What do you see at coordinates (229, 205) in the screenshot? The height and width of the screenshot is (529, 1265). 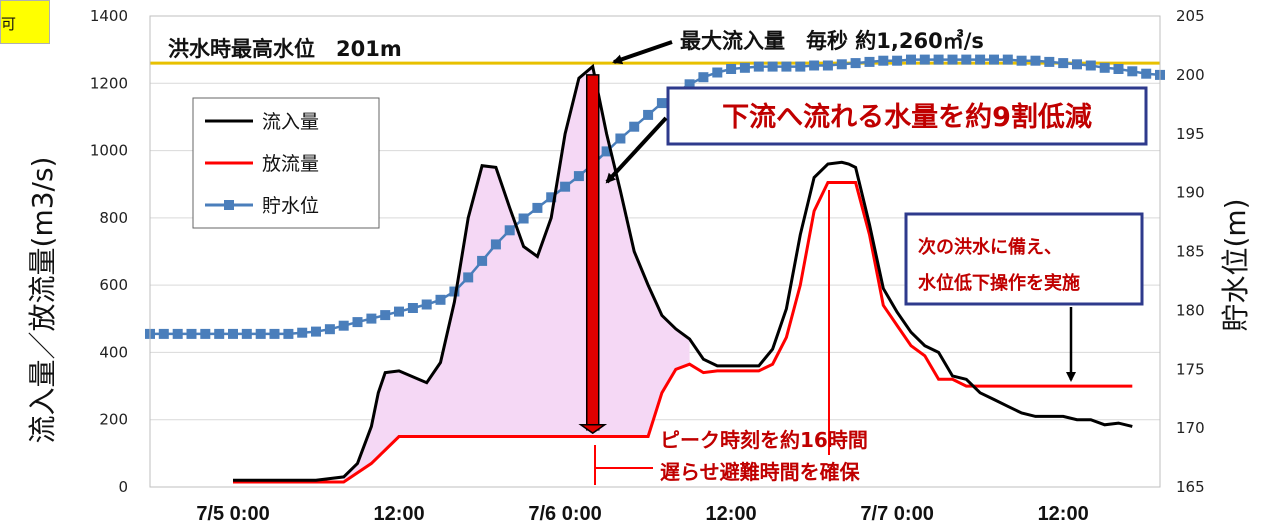 I see `legend-marker-water-level` at bounding box center [229, 205].